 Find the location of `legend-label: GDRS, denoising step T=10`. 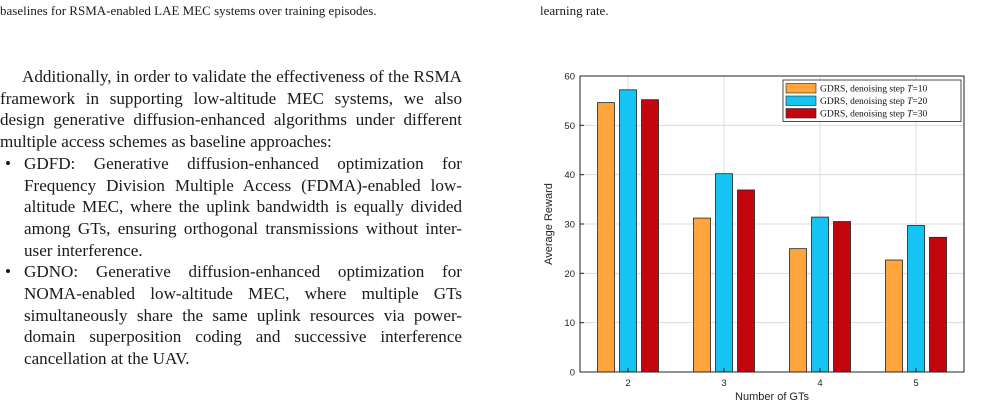

legend-label: GDRS, denoising step T=10 is located at coordinates (873, 90).